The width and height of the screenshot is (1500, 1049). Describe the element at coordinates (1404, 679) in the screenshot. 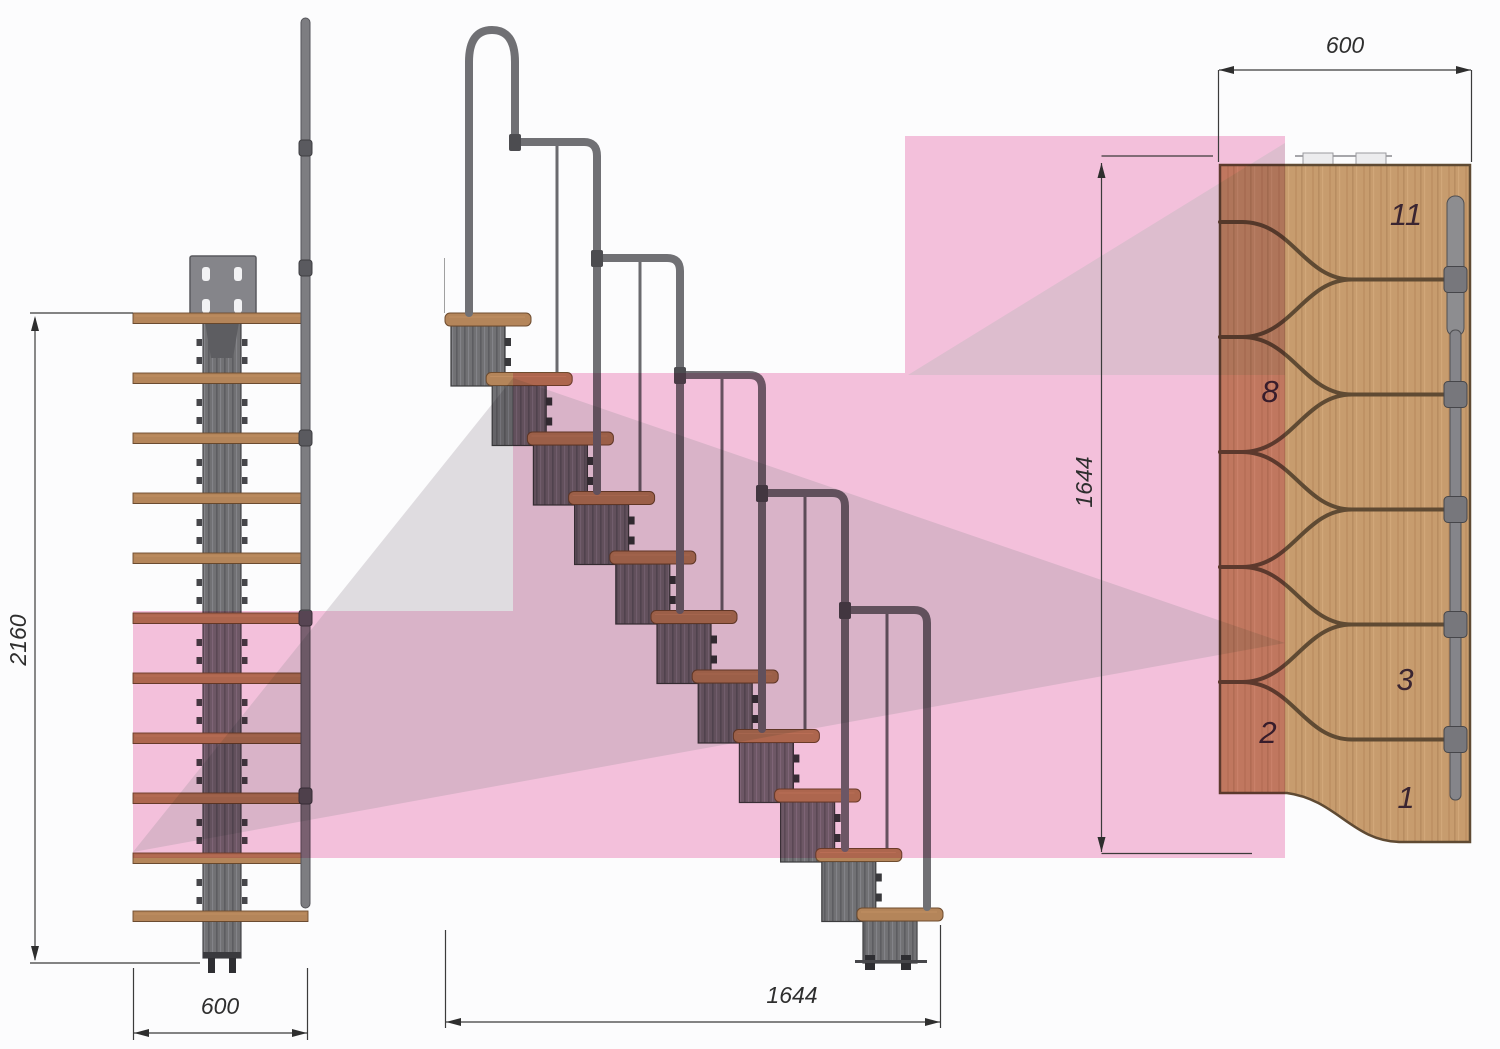

I see `plan-label-3: 3` at that location.